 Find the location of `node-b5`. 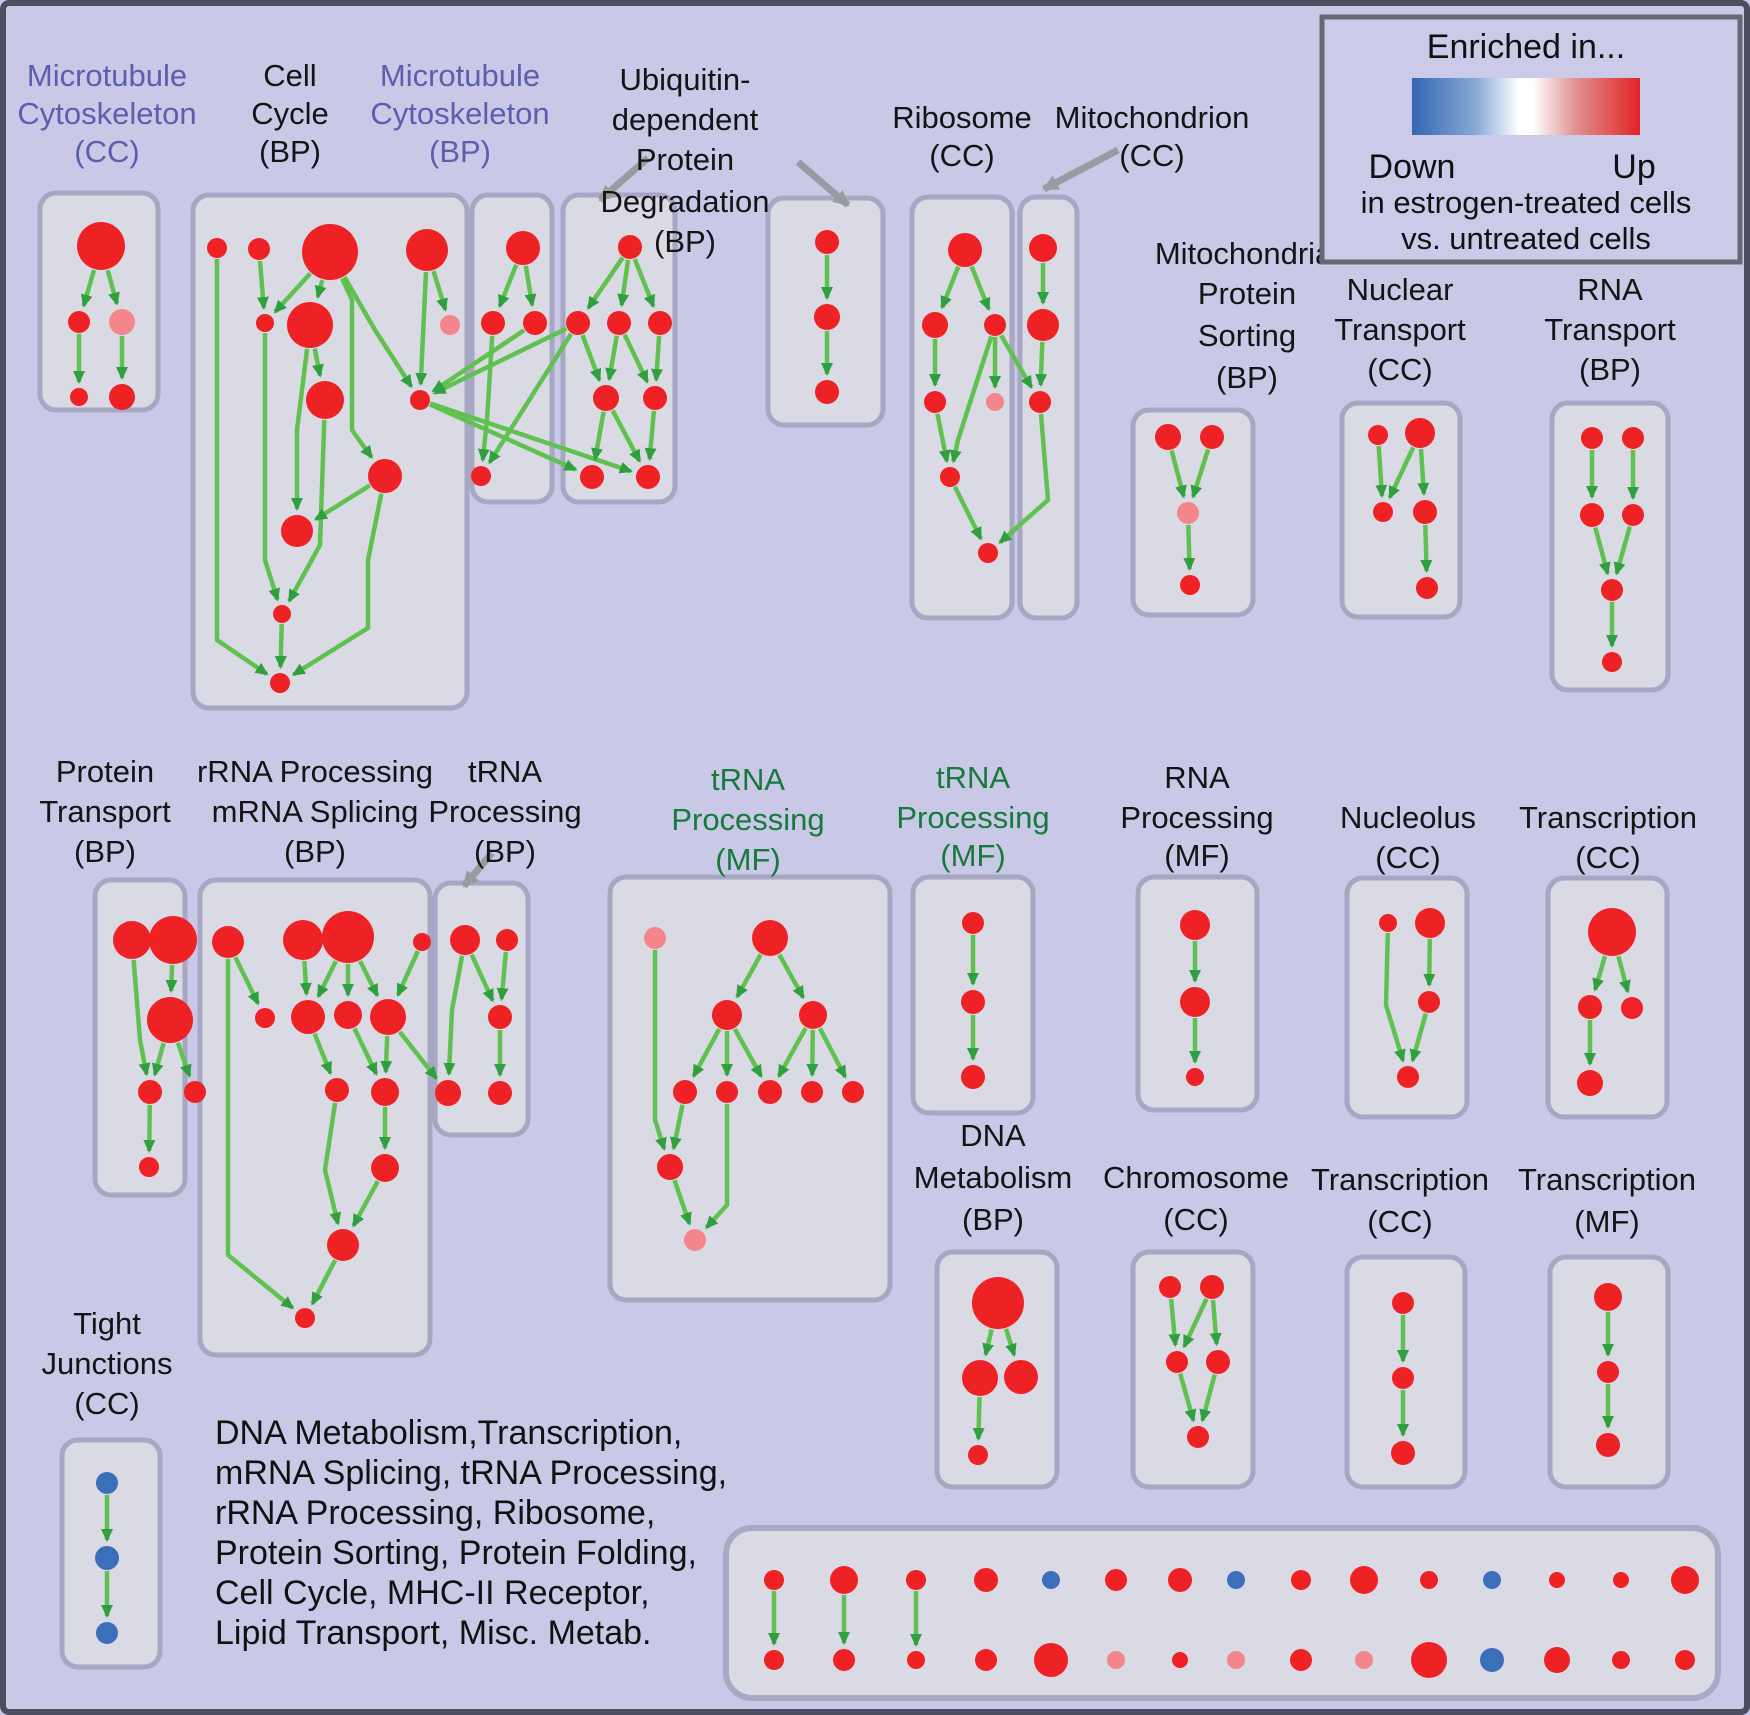

node-b5 is located at coordinates (265, 323).